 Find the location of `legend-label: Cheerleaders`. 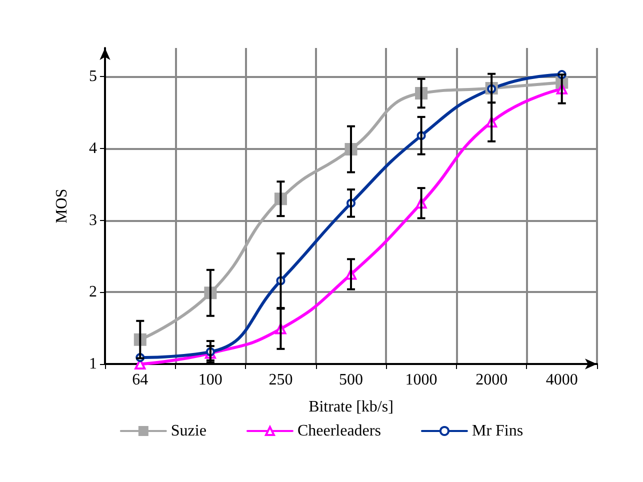

legend-label: Cheerleaders is located at coordinates (339, 431).